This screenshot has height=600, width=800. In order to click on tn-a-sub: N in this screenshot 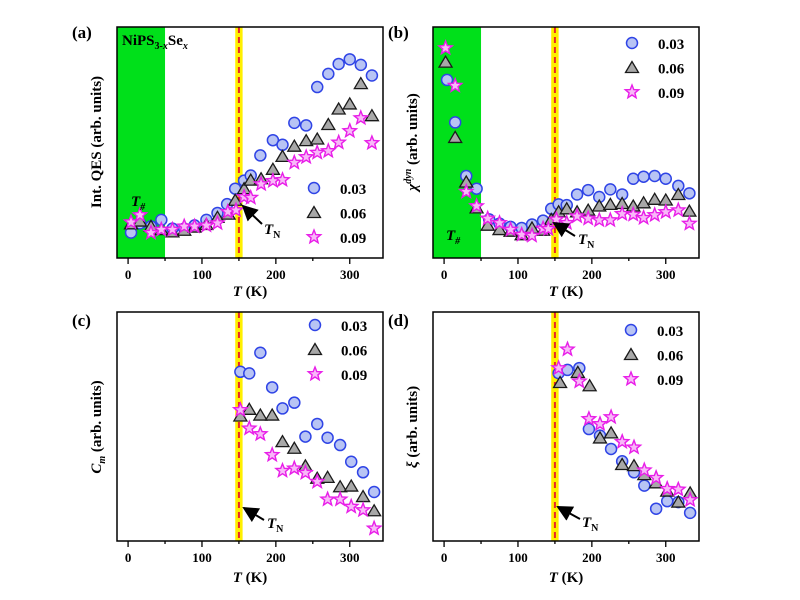, I will do `click(277, 235)`.